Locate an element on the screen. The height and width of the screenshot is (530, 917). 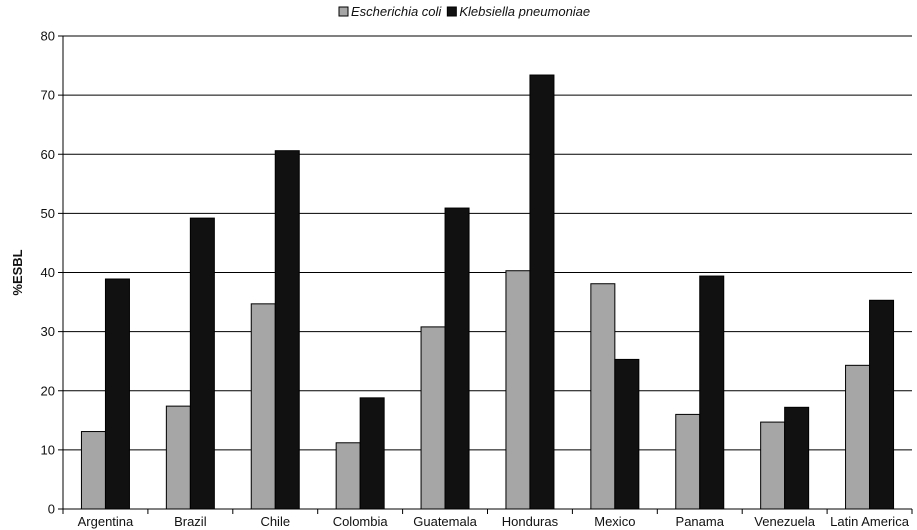
x-label-argentina: Argentina is located at coordinates (106, 521).